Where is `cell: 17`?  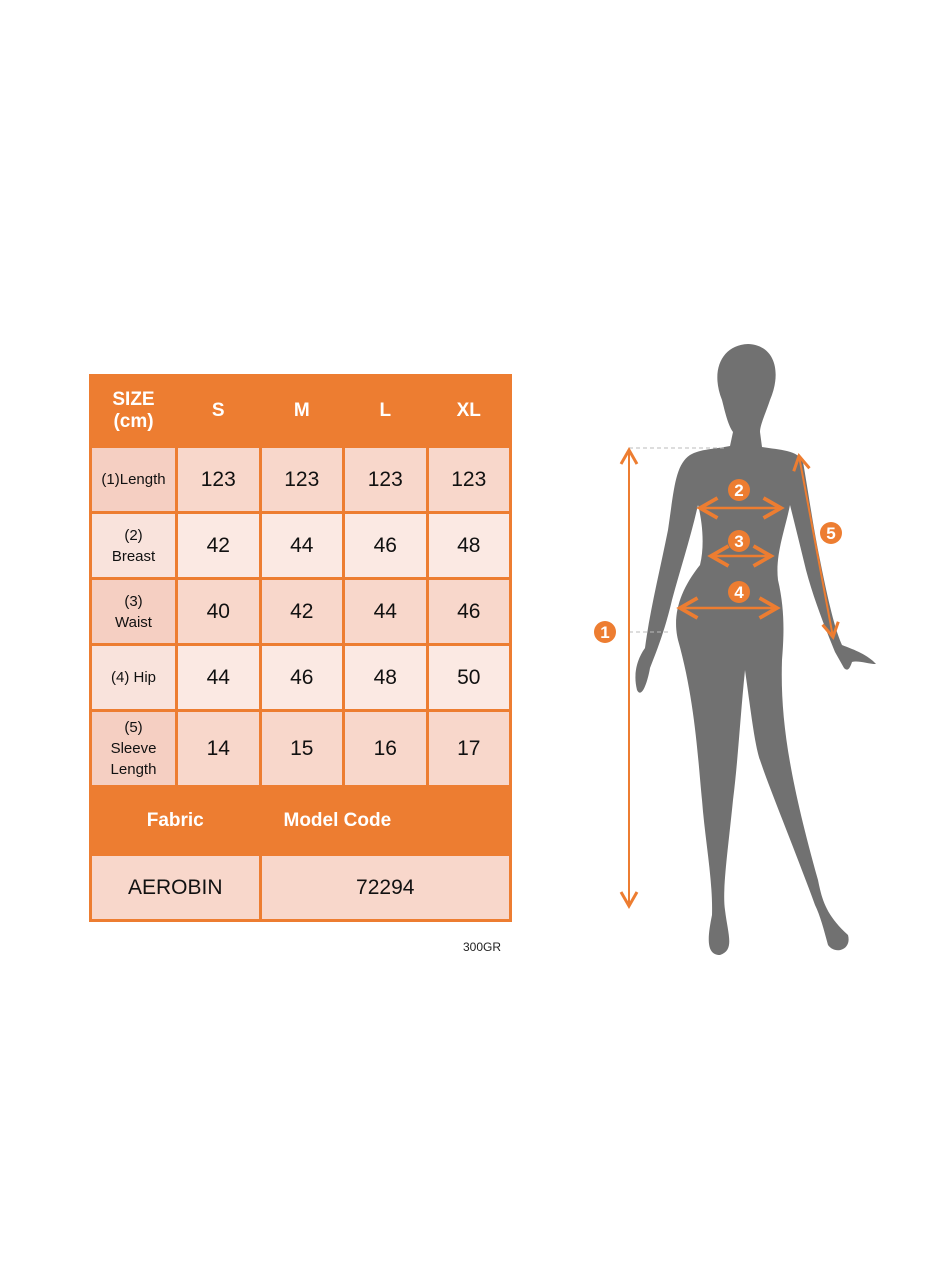
cell: 17 is located at coordinates (468, 748).